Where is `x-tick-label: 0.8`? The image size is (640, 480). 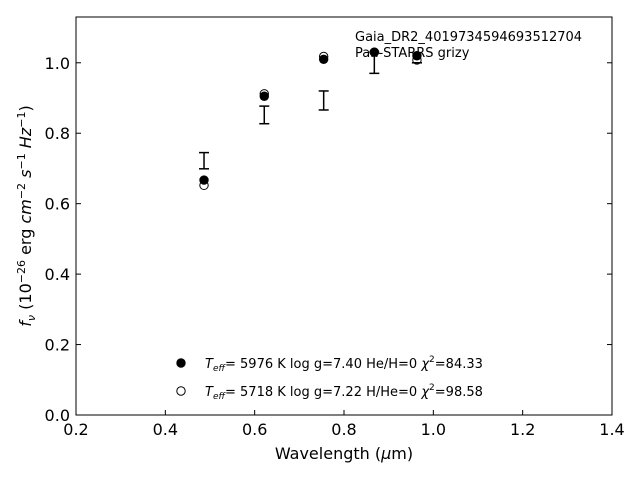 x-tick-label: 0.8 is located at coordinates (343, 429).